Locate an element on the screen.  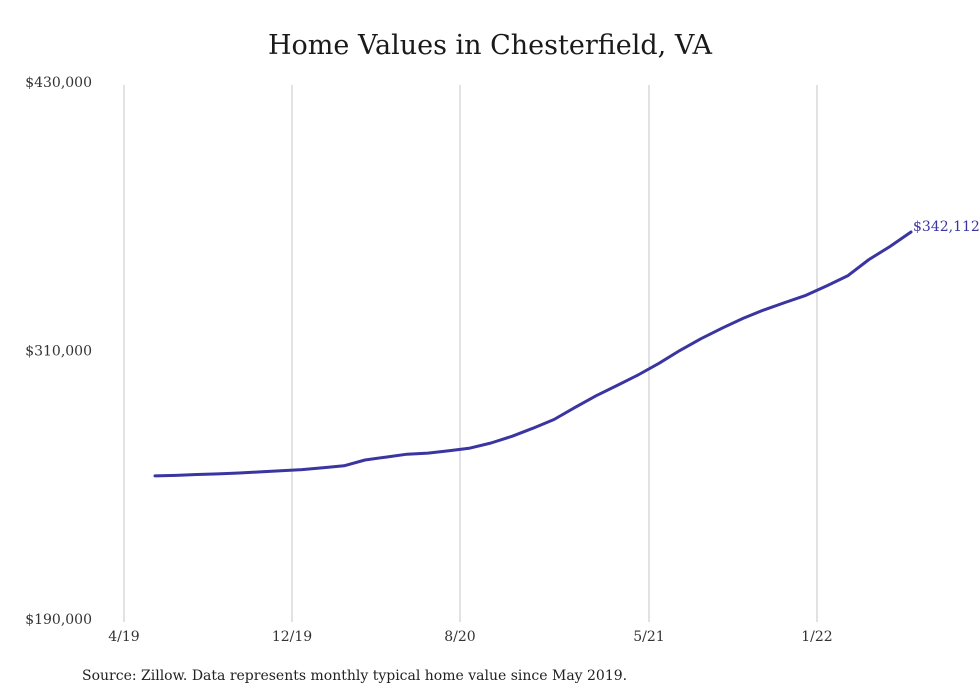
end-value-label: $342,112 is located at coordinates (946, 227).